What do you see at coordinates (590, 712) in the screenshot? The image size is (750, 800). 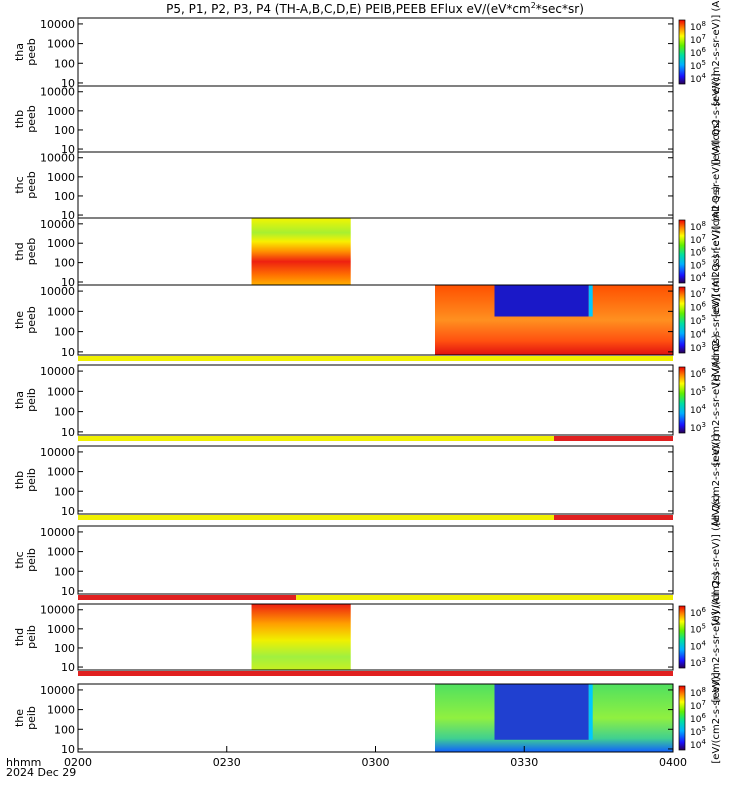 I see `quiet-region-edge` at bounding box center [590, 712].